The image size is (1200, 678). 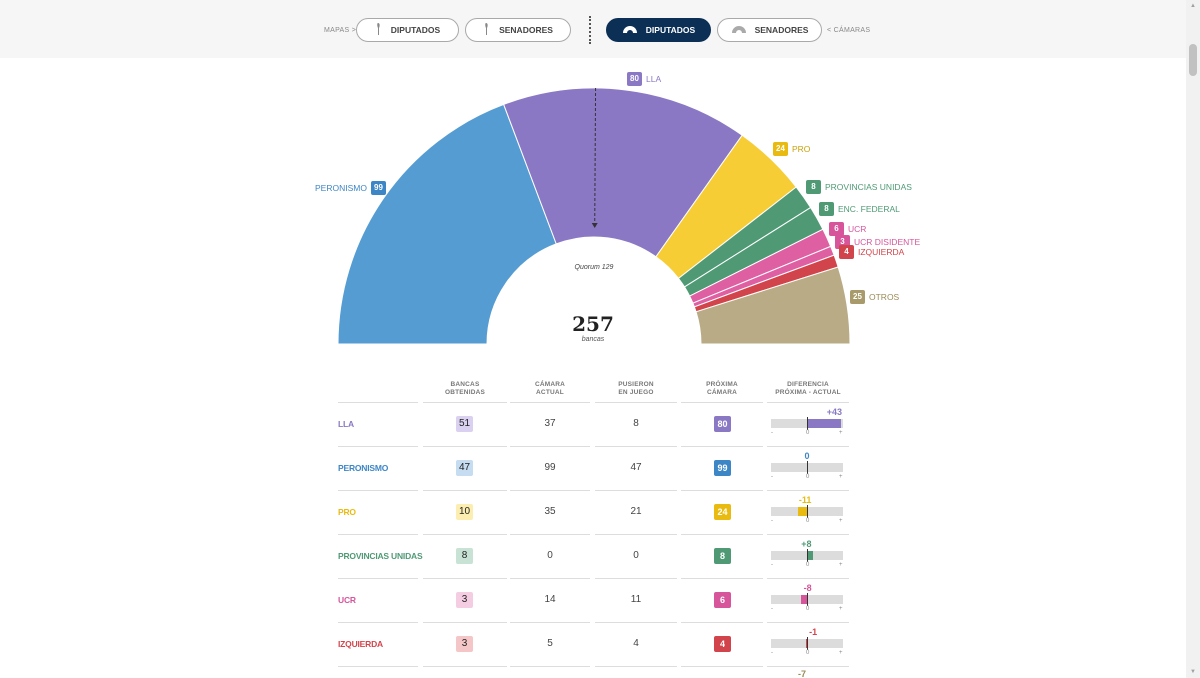 I want to click on party-label-badge: 25, so click(x=857, y=297).